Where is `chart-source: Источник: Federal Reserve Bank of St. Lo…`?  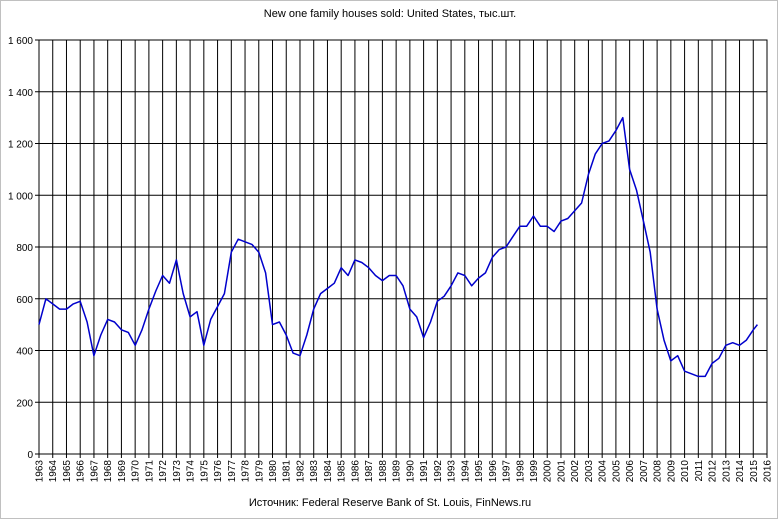 chart-source: Источник: Federal Reserve Bank of St. Lo… is located at coordinates (390, 503).